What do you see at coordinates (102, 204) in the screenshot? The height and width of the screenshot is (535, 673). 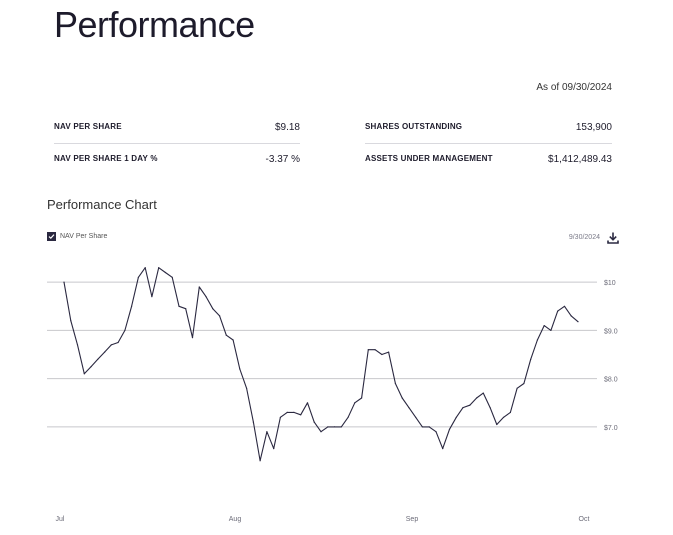 I see `chart-heading: Performance Chart` at bounding box center [102, 204].